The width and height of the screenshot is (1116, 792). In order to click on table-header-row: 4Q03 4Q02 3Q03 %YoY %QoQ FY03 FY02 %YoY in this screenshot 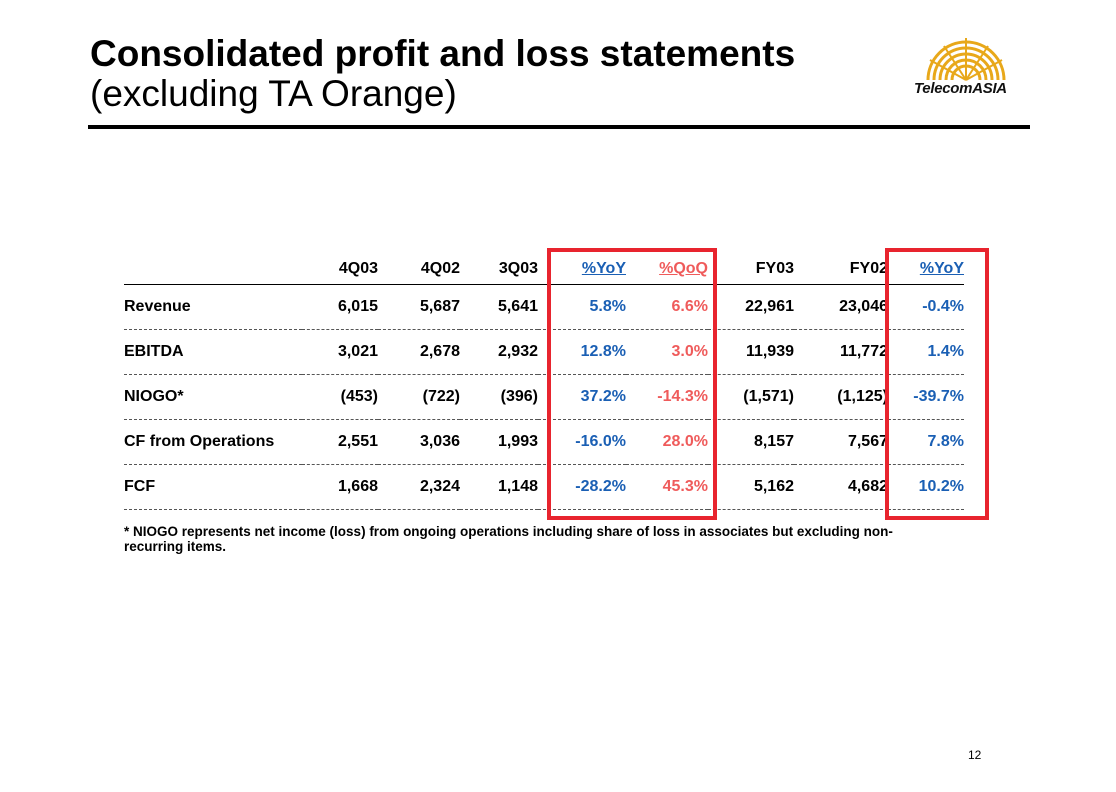, I will do `click(544, 269)`.